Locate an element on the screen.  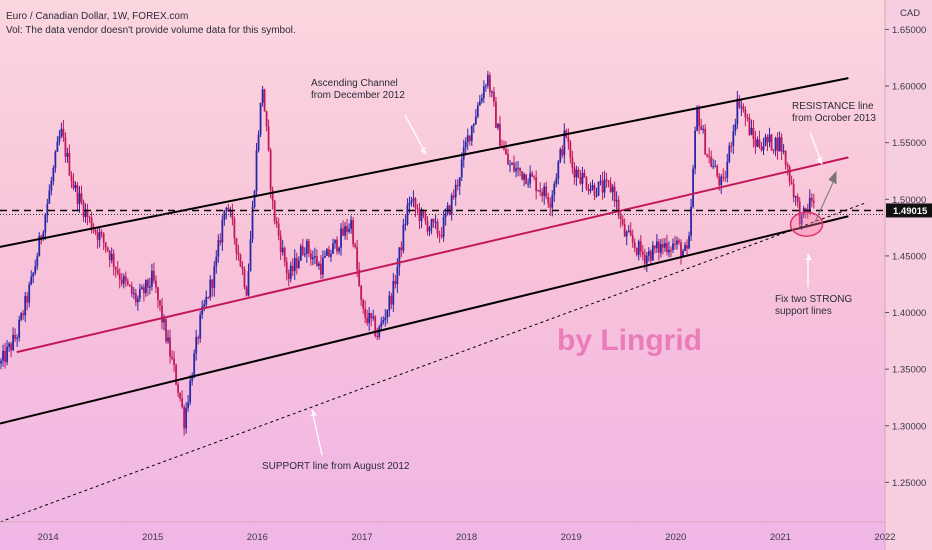
x-tick-label: 2015 is located at coordinates (152, 537).